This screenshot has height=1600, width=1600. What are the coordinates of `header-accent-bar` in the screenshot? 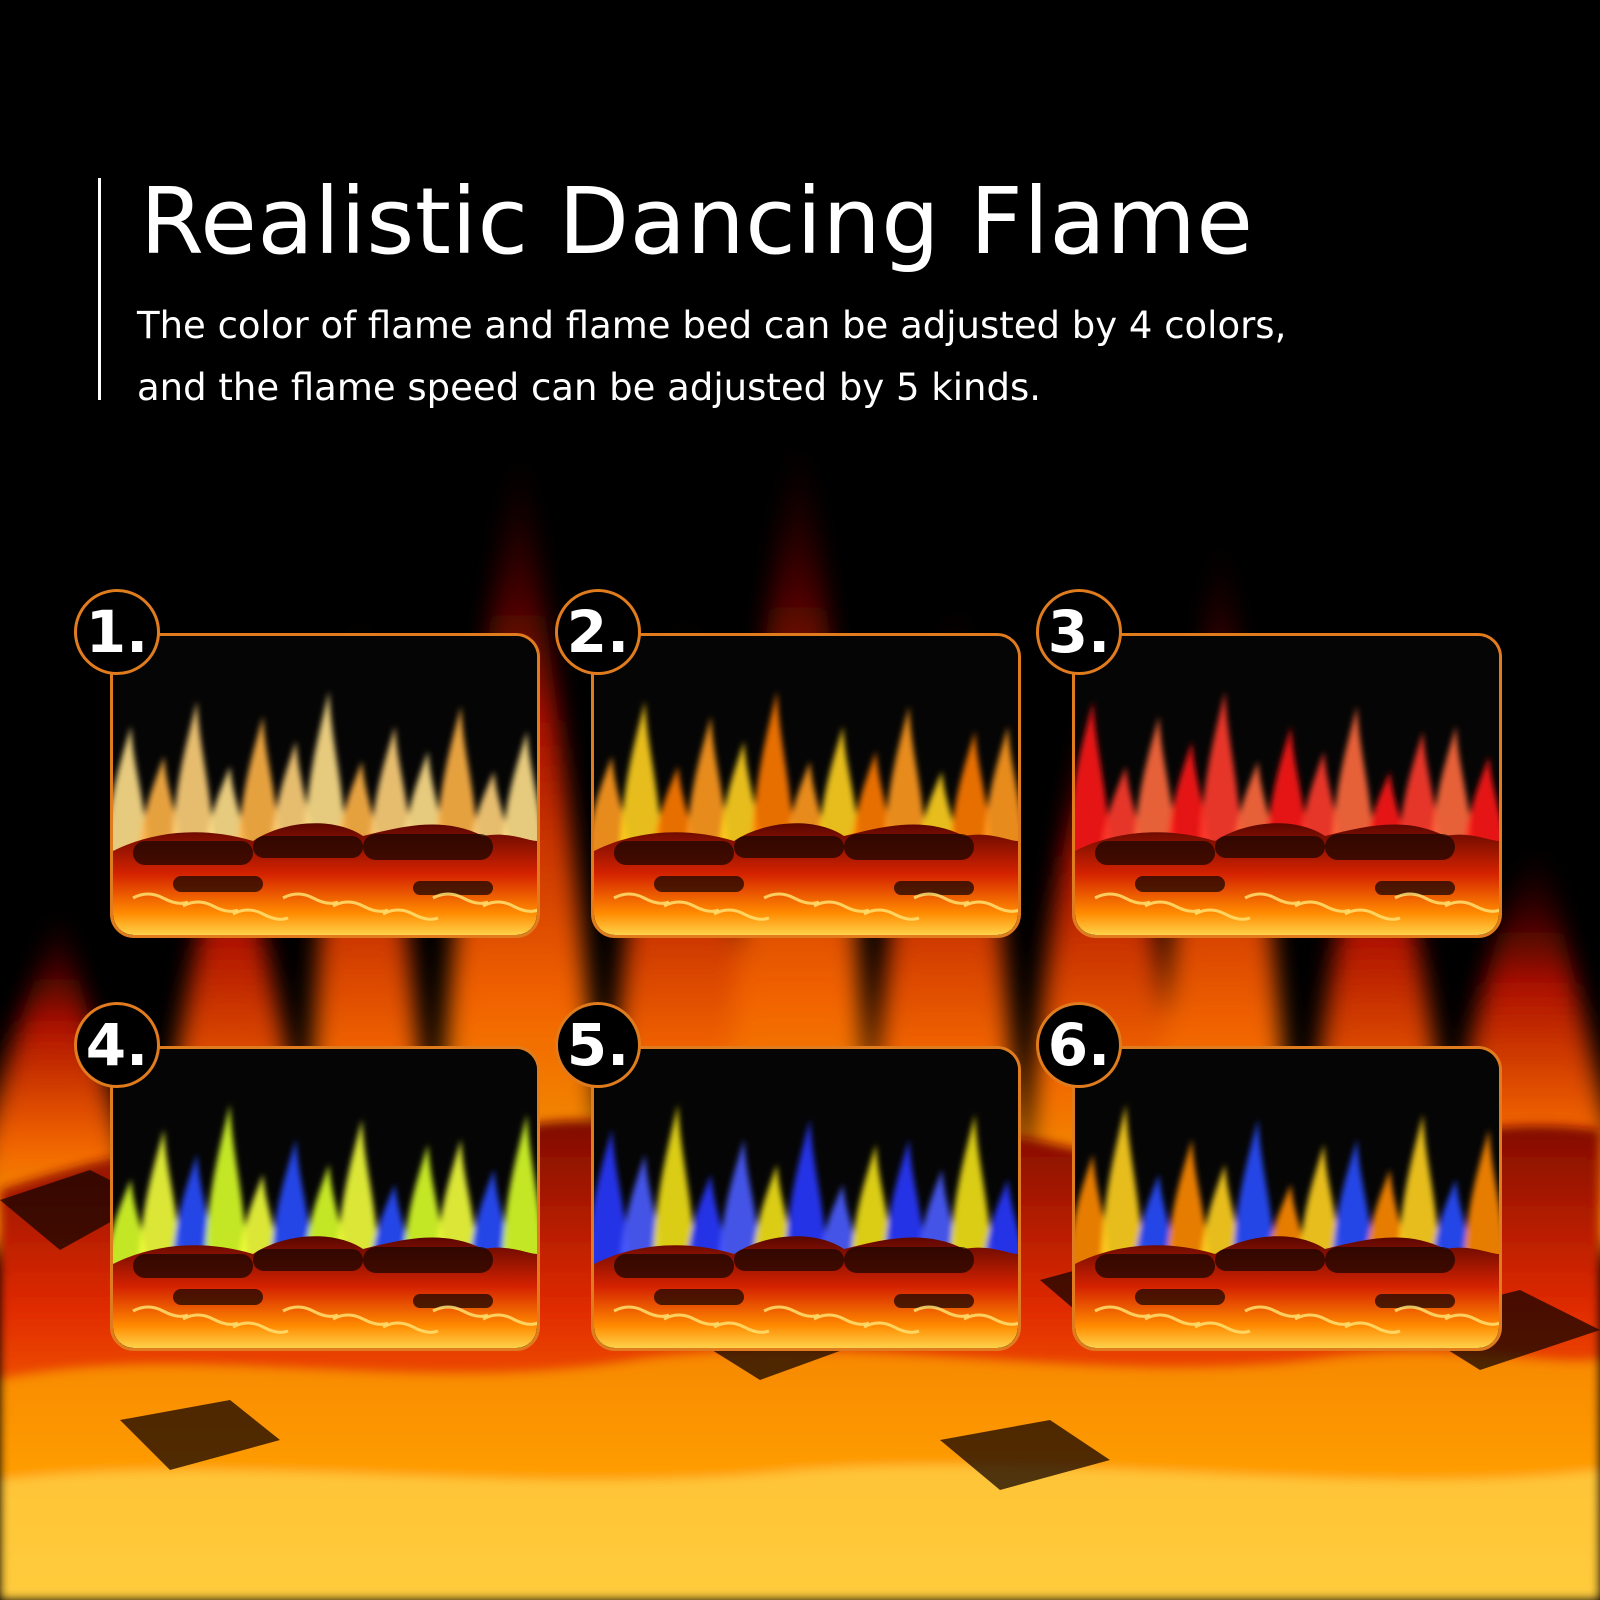 It's located at (99, 289).